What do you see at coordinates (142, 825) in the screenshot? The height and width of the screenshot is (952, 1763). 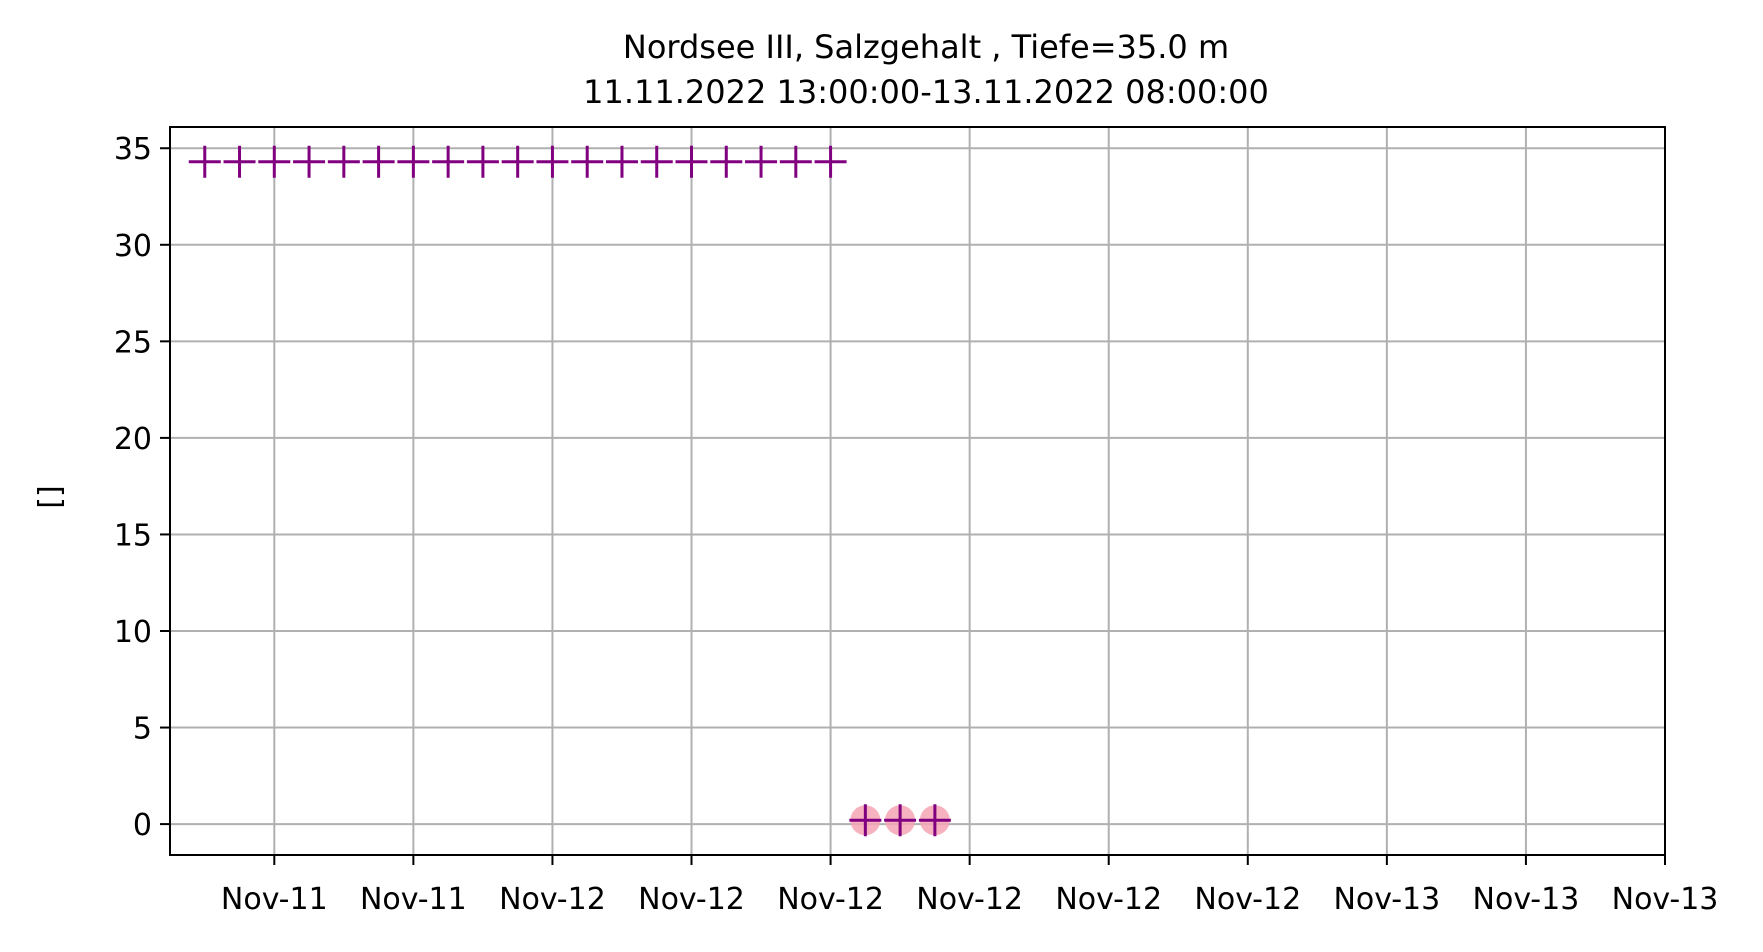 I see `y-tick-label: 0` at bounding box center [142, 825].